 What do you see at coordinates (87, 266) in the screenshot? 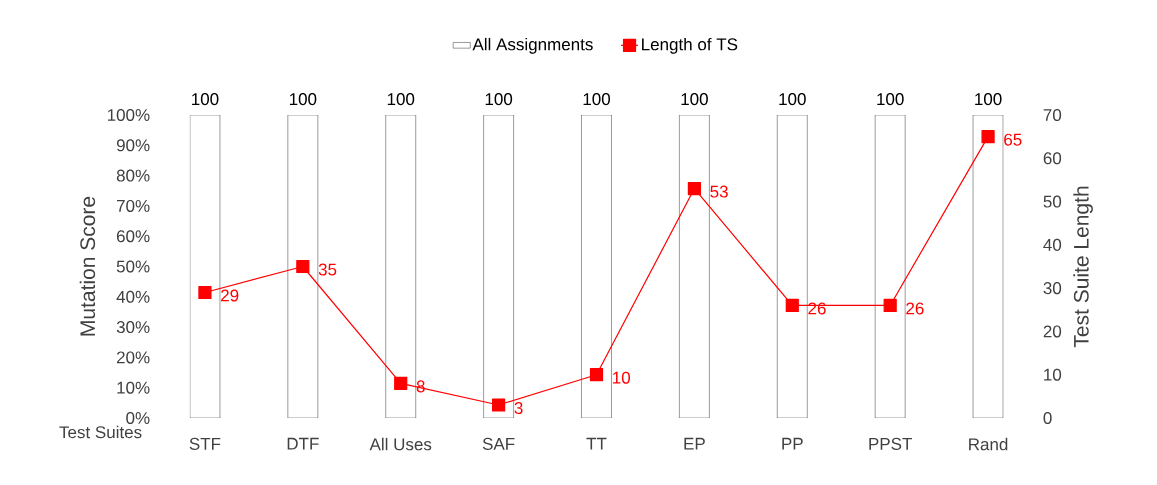
I see `y-axis-title: Mutation Score` at bounding box center [87, 266].